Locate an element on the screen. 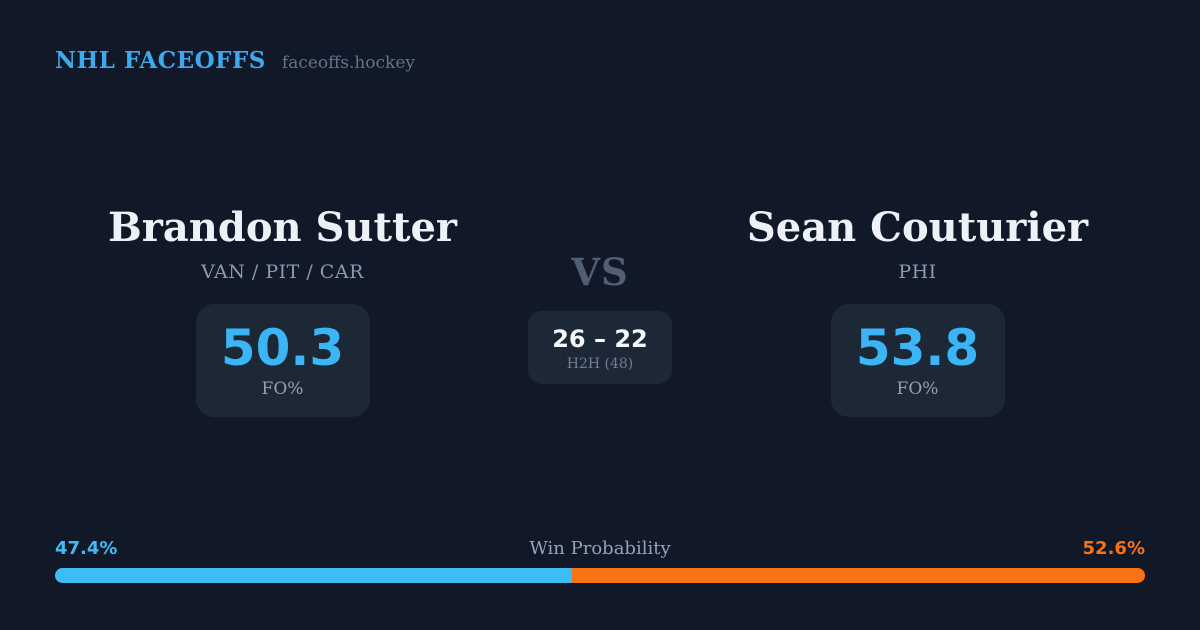 Image resolution: width=1200 pixels, height=630 pixels. h2h-score: 26 – 22 is located at coordinates (600, 339).